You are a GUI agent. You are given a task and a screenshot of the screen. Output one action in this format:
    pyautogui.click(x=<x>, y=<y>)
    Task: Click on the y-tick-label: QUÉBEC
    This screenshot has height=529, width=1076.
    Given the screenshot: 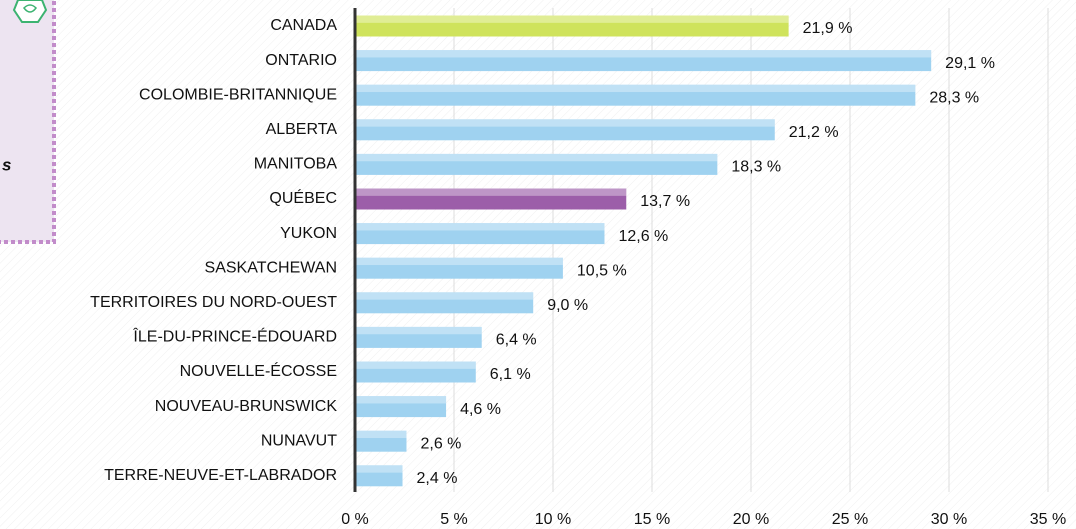 What is the action you would take?
    pyautogui.click(x=303, y=197)
    